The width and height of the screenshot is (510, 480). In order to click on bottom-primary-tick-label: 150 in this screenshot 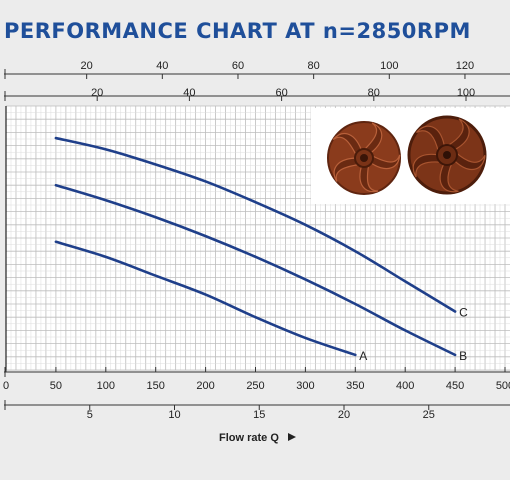, I will do `click(156, 386)`.